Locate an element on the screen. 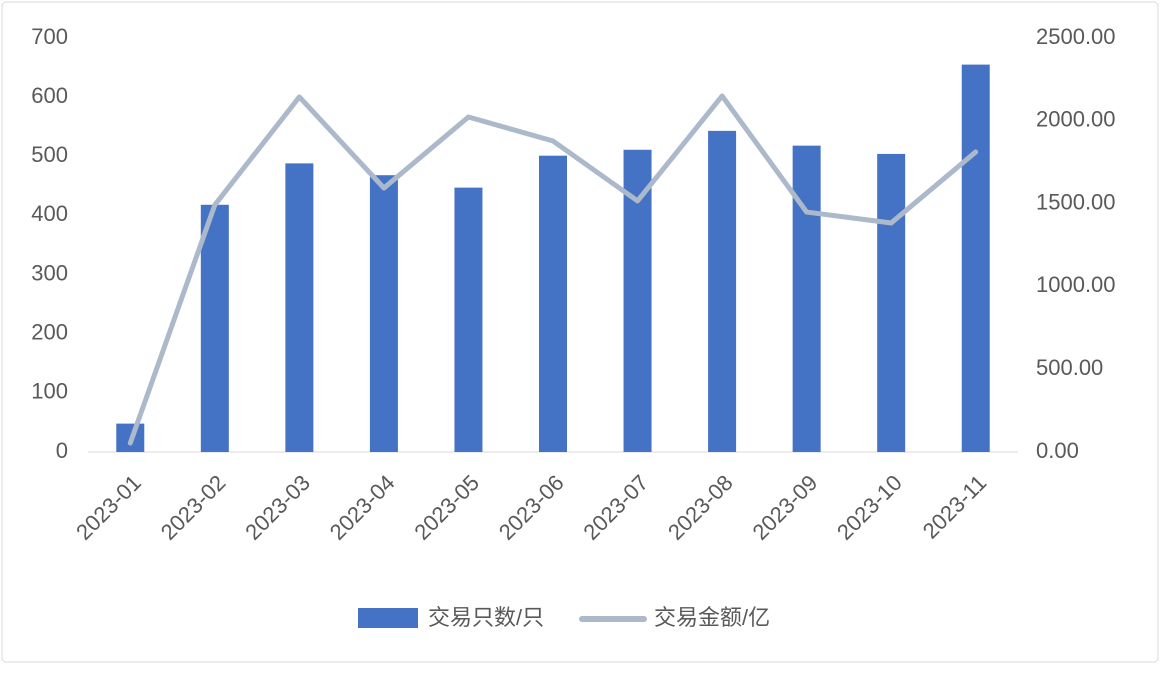  y-tick-label: 500 is located at coordinates (49, 154).